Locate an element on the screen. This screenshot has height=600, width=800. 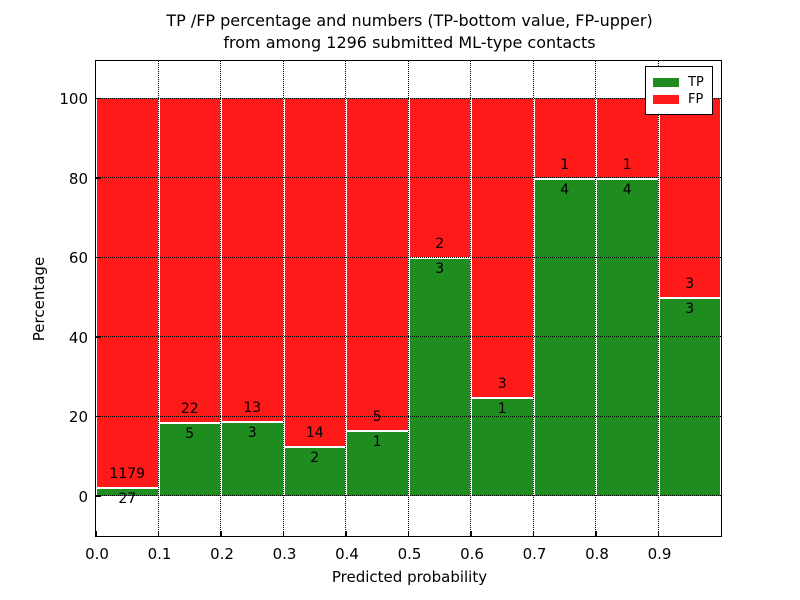
fp-count-label: 2 is located at coordinates (440, 244).